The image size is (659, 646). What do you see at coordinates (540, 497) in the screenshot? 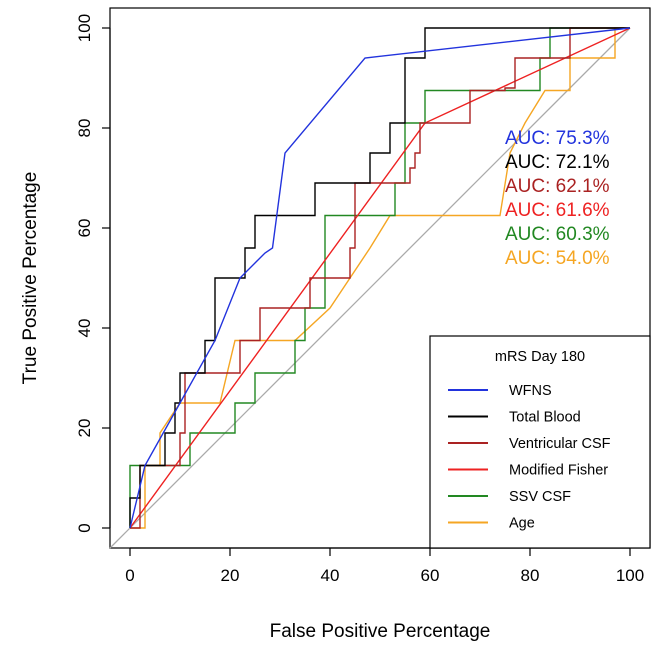
I see `legend-label: SSV CSF` at bounding box center [540, 497].